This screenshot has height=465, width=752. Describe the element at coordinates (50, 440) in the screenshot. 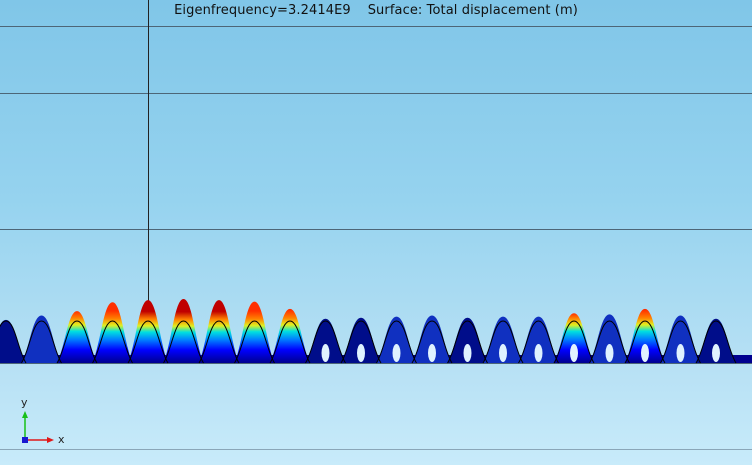

I see `x-axis-arrowhead` at that location.